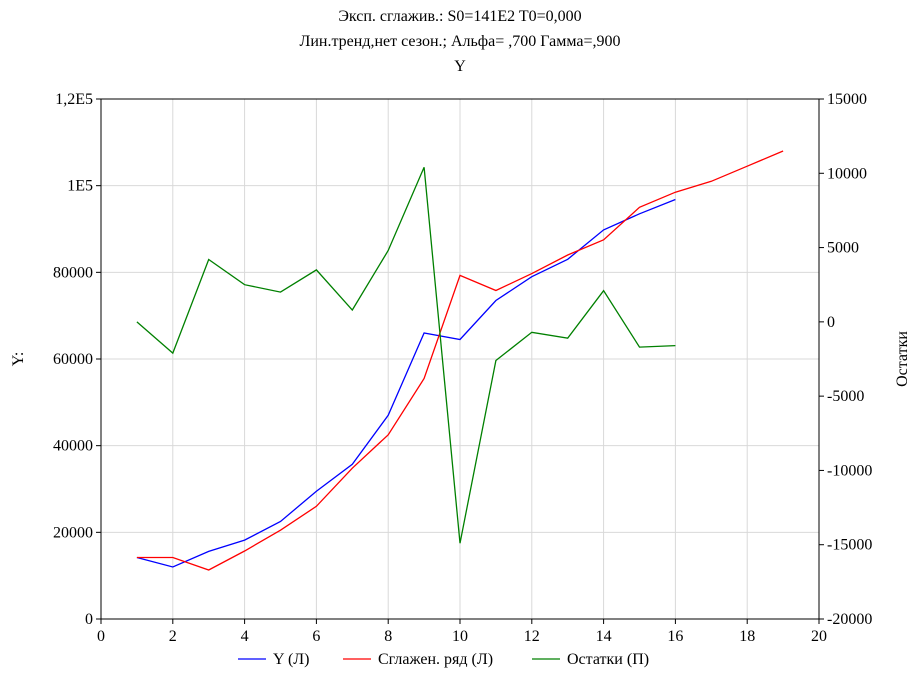  I want to click on x-axis: 0 2 4 6 8 10 12 14 16 18 20, so click(462, 632).